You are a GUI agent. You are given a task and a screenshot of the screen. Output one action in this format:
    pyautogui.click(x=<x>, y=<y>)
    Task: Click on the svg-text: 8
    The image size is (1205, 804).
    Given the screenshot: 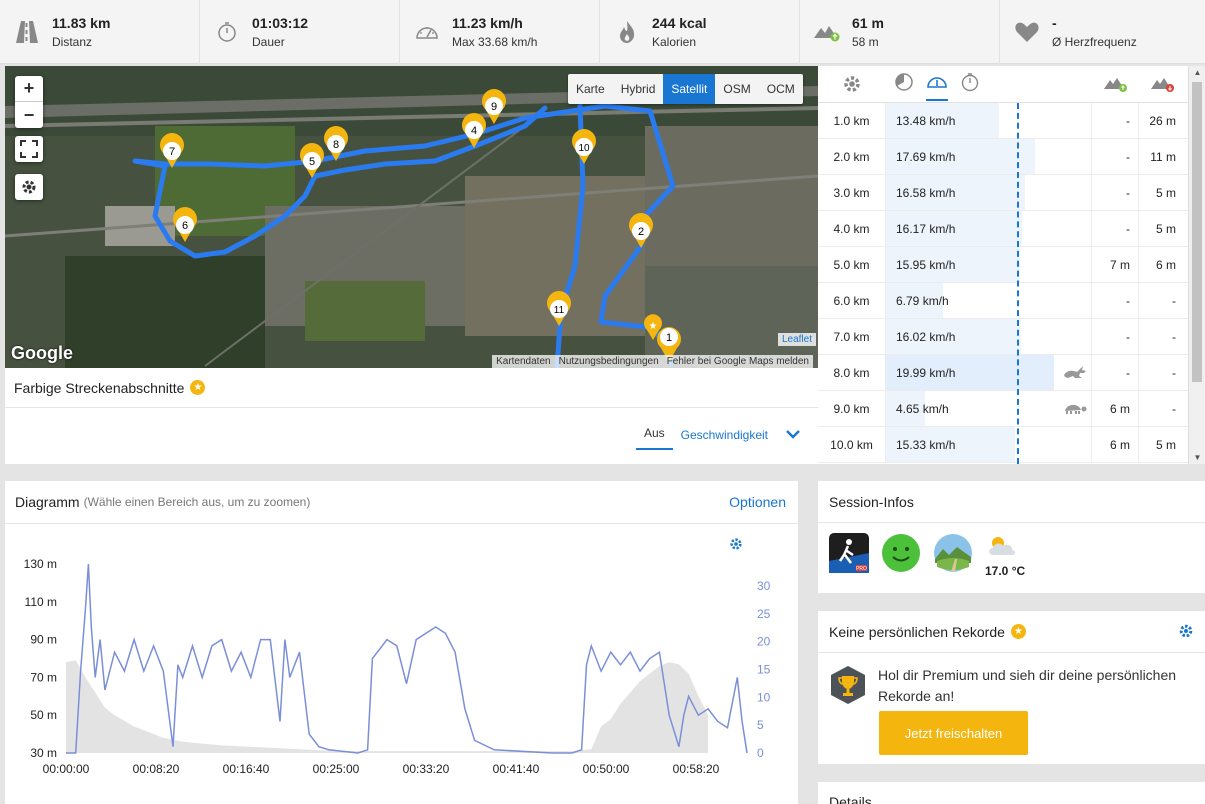 What is the action you would take?
    pyautogui.click(x=336, y=145)
    